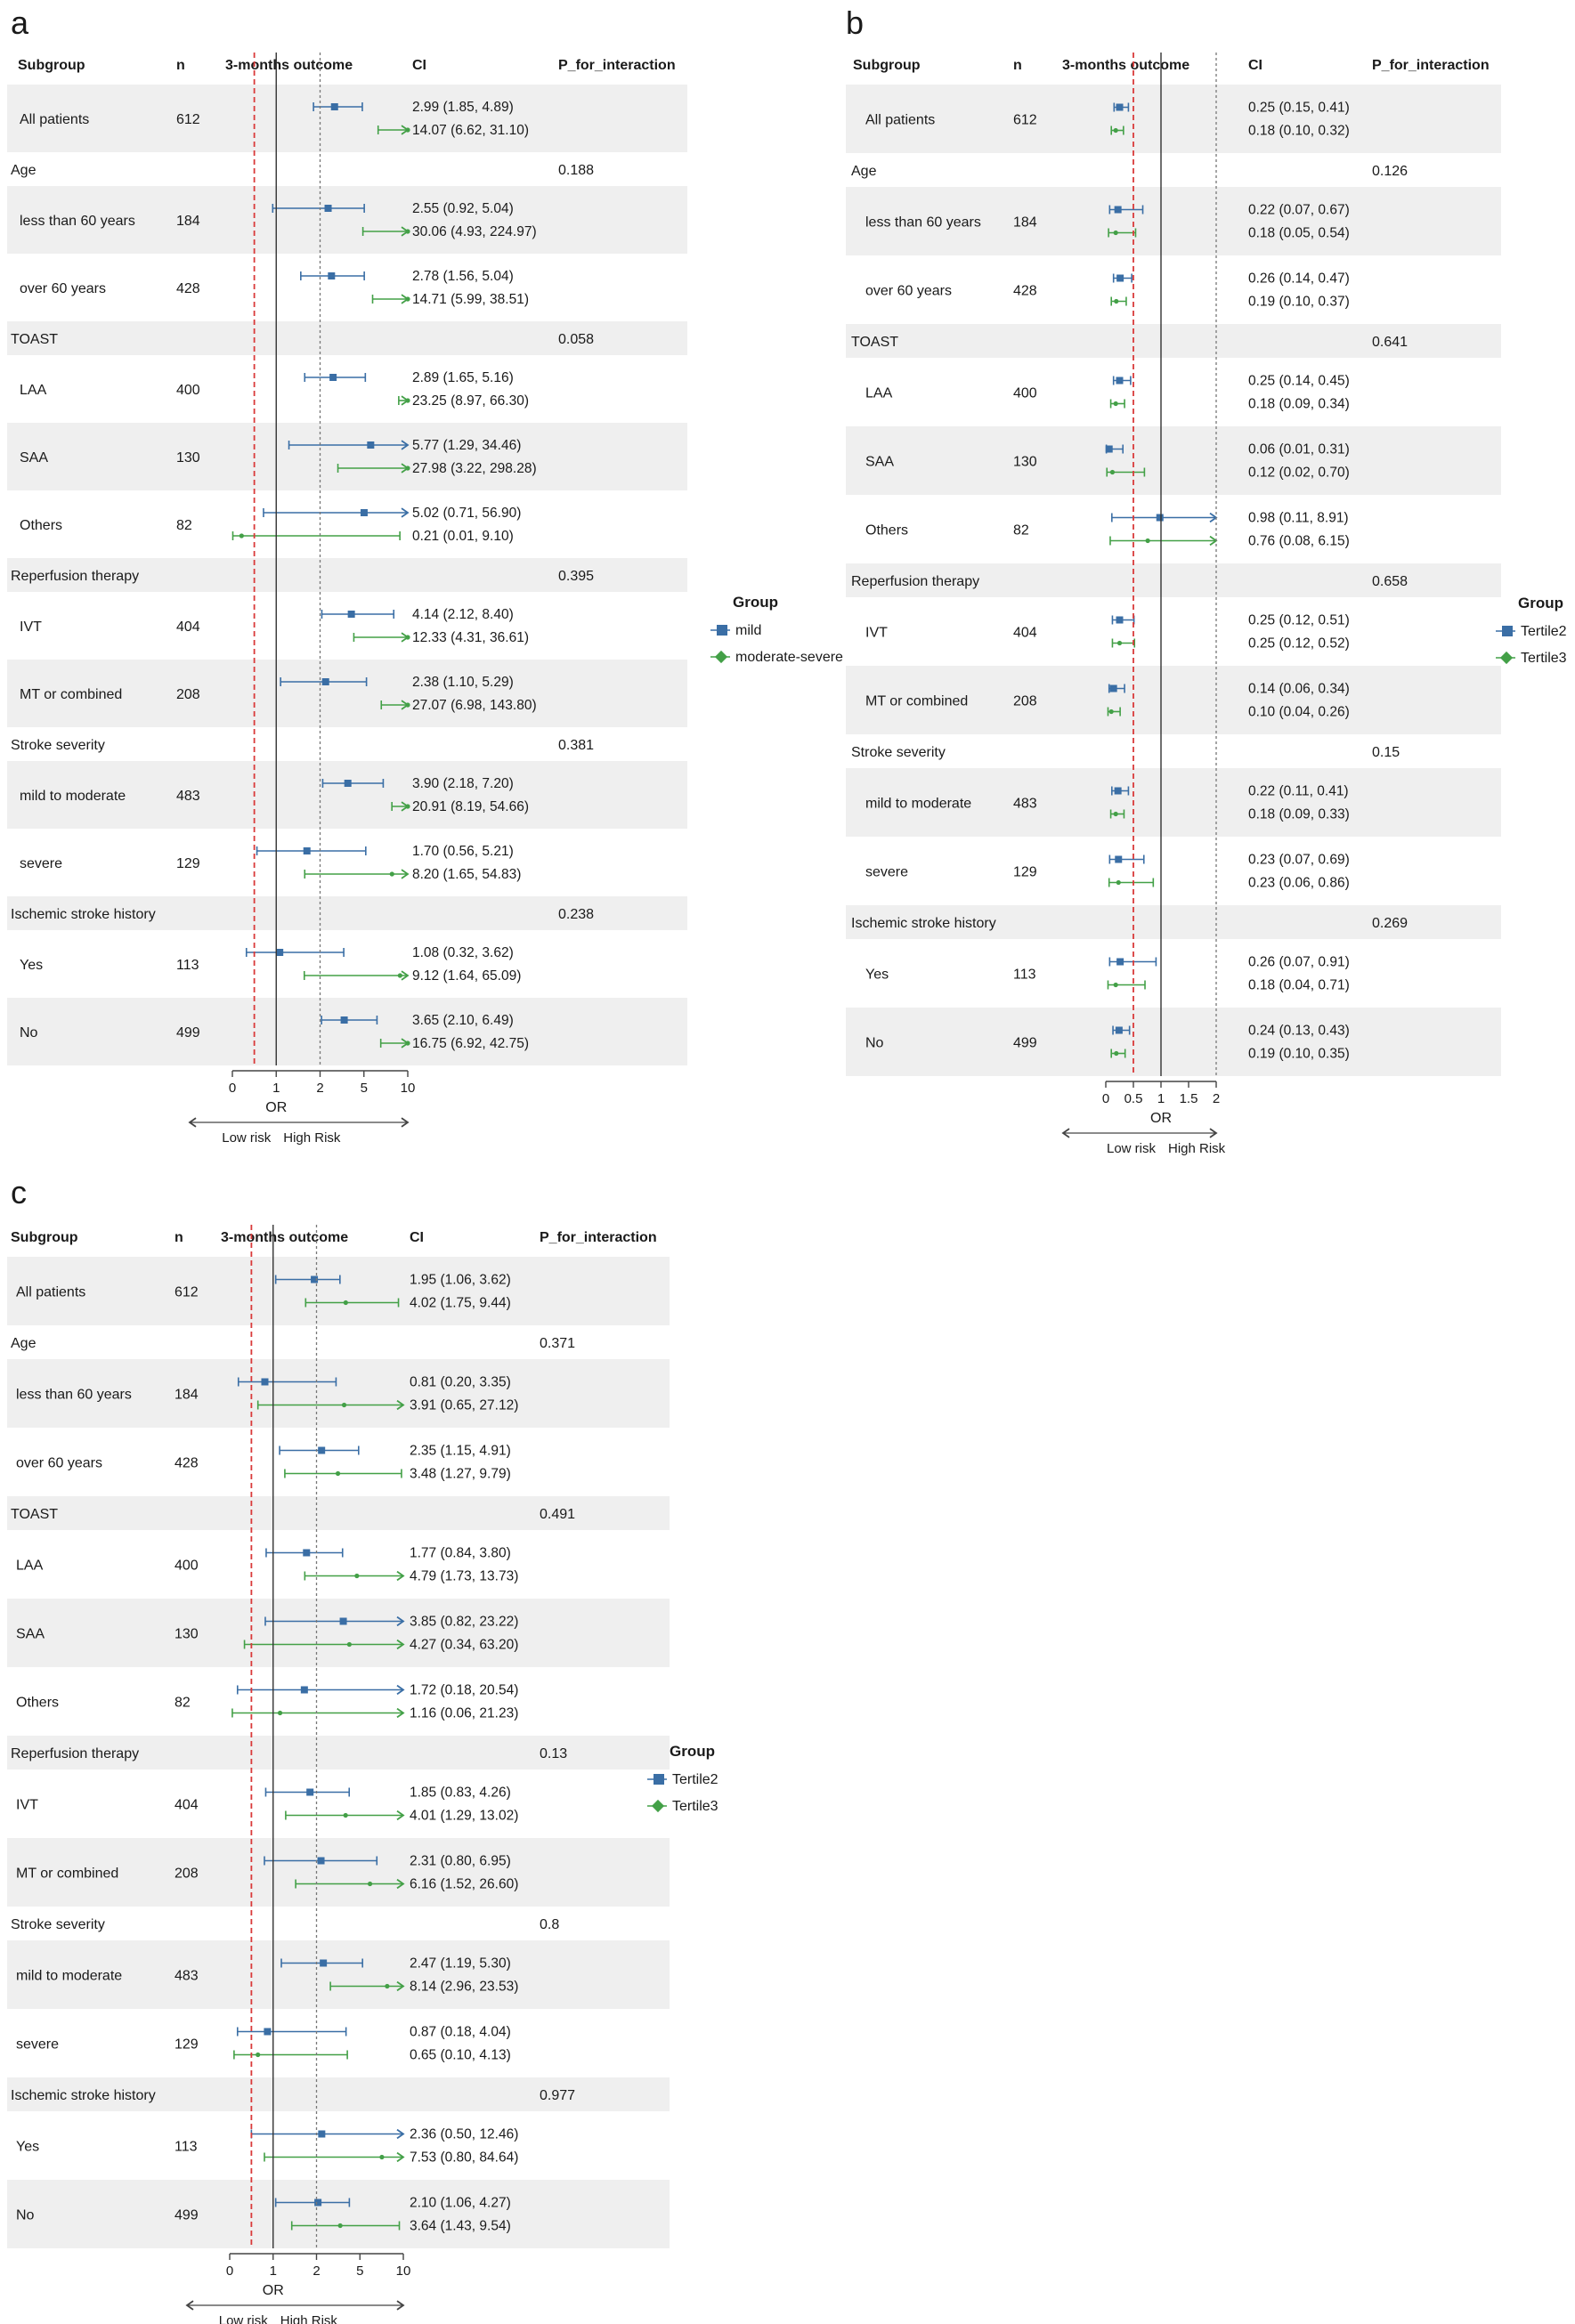  What do you see at coordinates (188, 390) in the screenshot?
I see `subgroup-n: 400` at bounding box center [188, 390].